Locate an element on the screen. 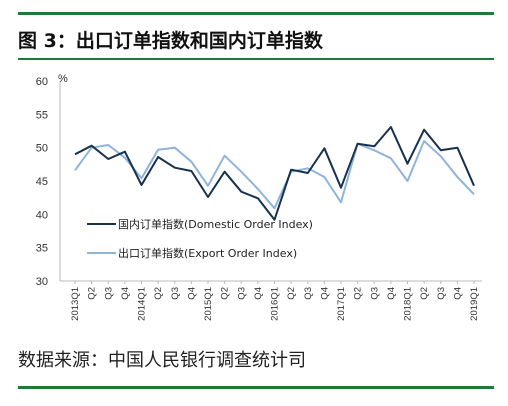  y-tick-label: 45 is located at coordinates (42, 182).